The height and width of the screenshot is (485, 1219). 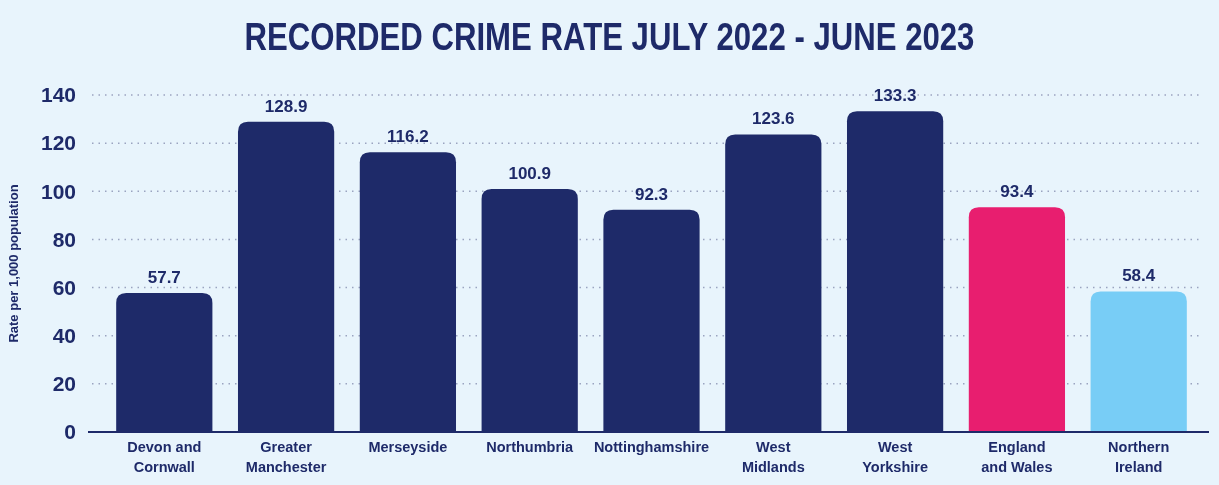 I want to click on chart-title: RECORDED CRIME RATE JULY 2022 - JUNE 2023, so click(x=609, y=37).